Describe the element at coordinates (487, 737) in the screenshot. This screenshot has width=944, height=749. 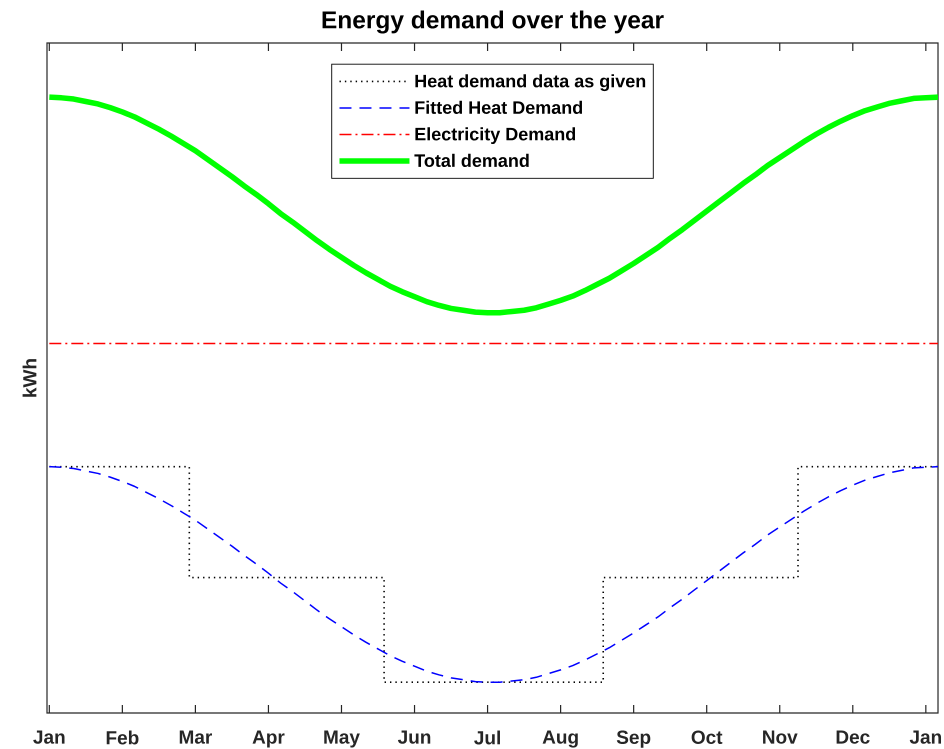
I see `x-tick-label: Jul` at that location.